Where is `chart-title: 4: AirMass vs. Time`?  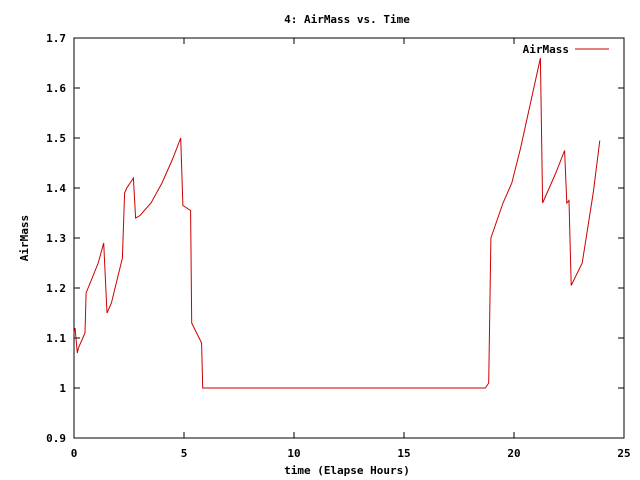 chart-title: 4: AirMass vs. Time is located at coordinates (347, 19).